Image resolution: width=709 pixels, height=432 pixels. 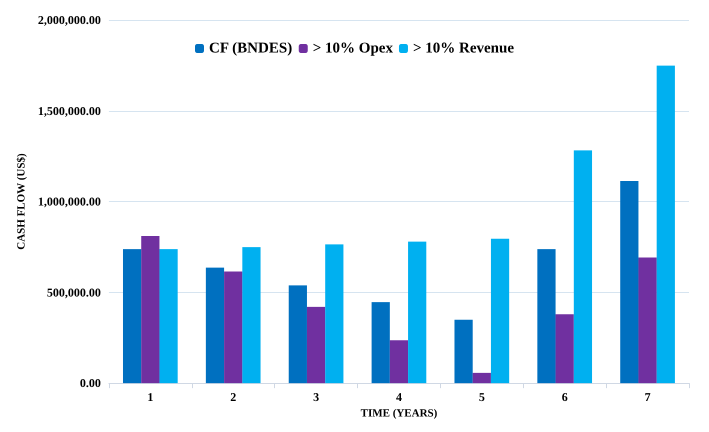 I want to click on x-axis-title: TIME (YEARS), so click(x=399, y=414).